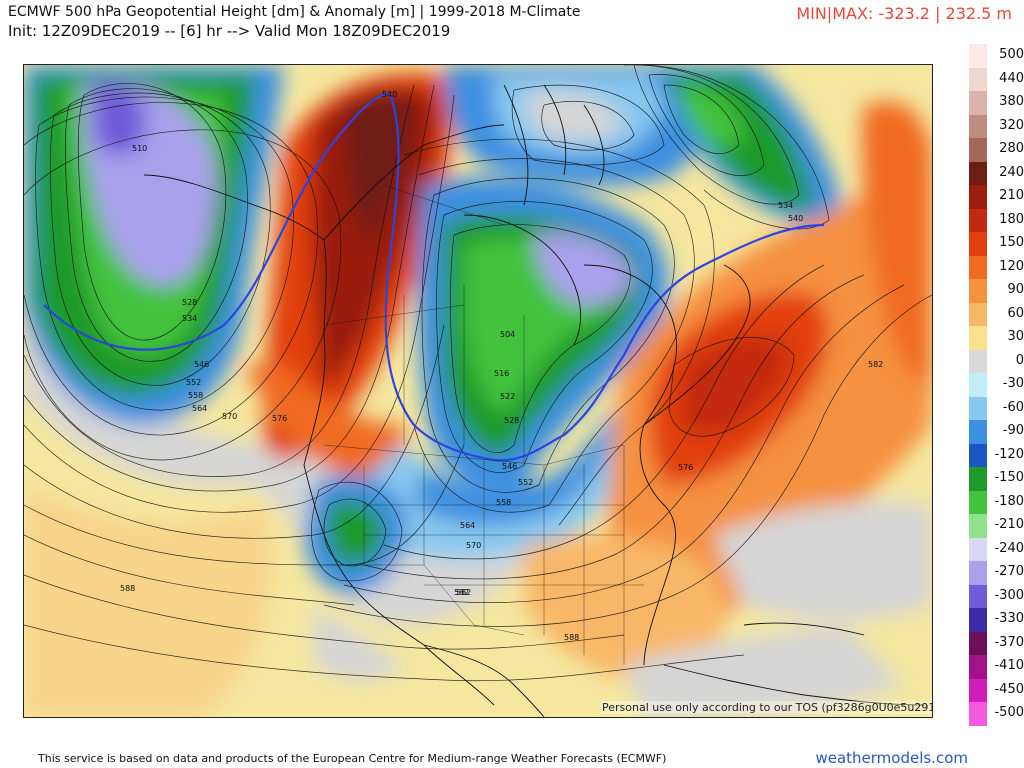 The width and height of the screenshot is (1024, 768). Describe the element at coordinates (1015, 313) in the screenshot. I see `legend-label: 60` at that location.